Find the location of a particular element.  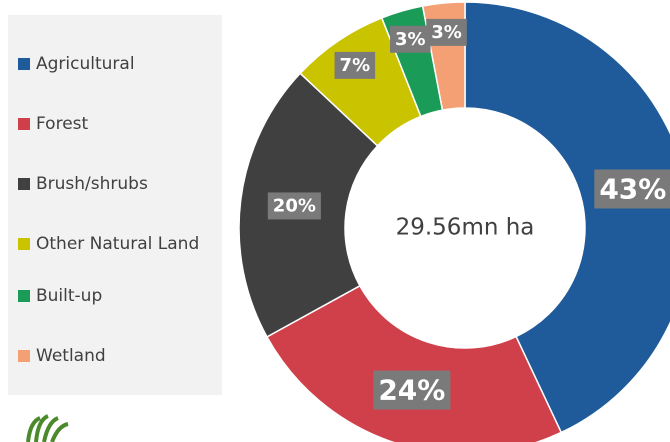

data-label: 20% is located at coordinates (294, 205).